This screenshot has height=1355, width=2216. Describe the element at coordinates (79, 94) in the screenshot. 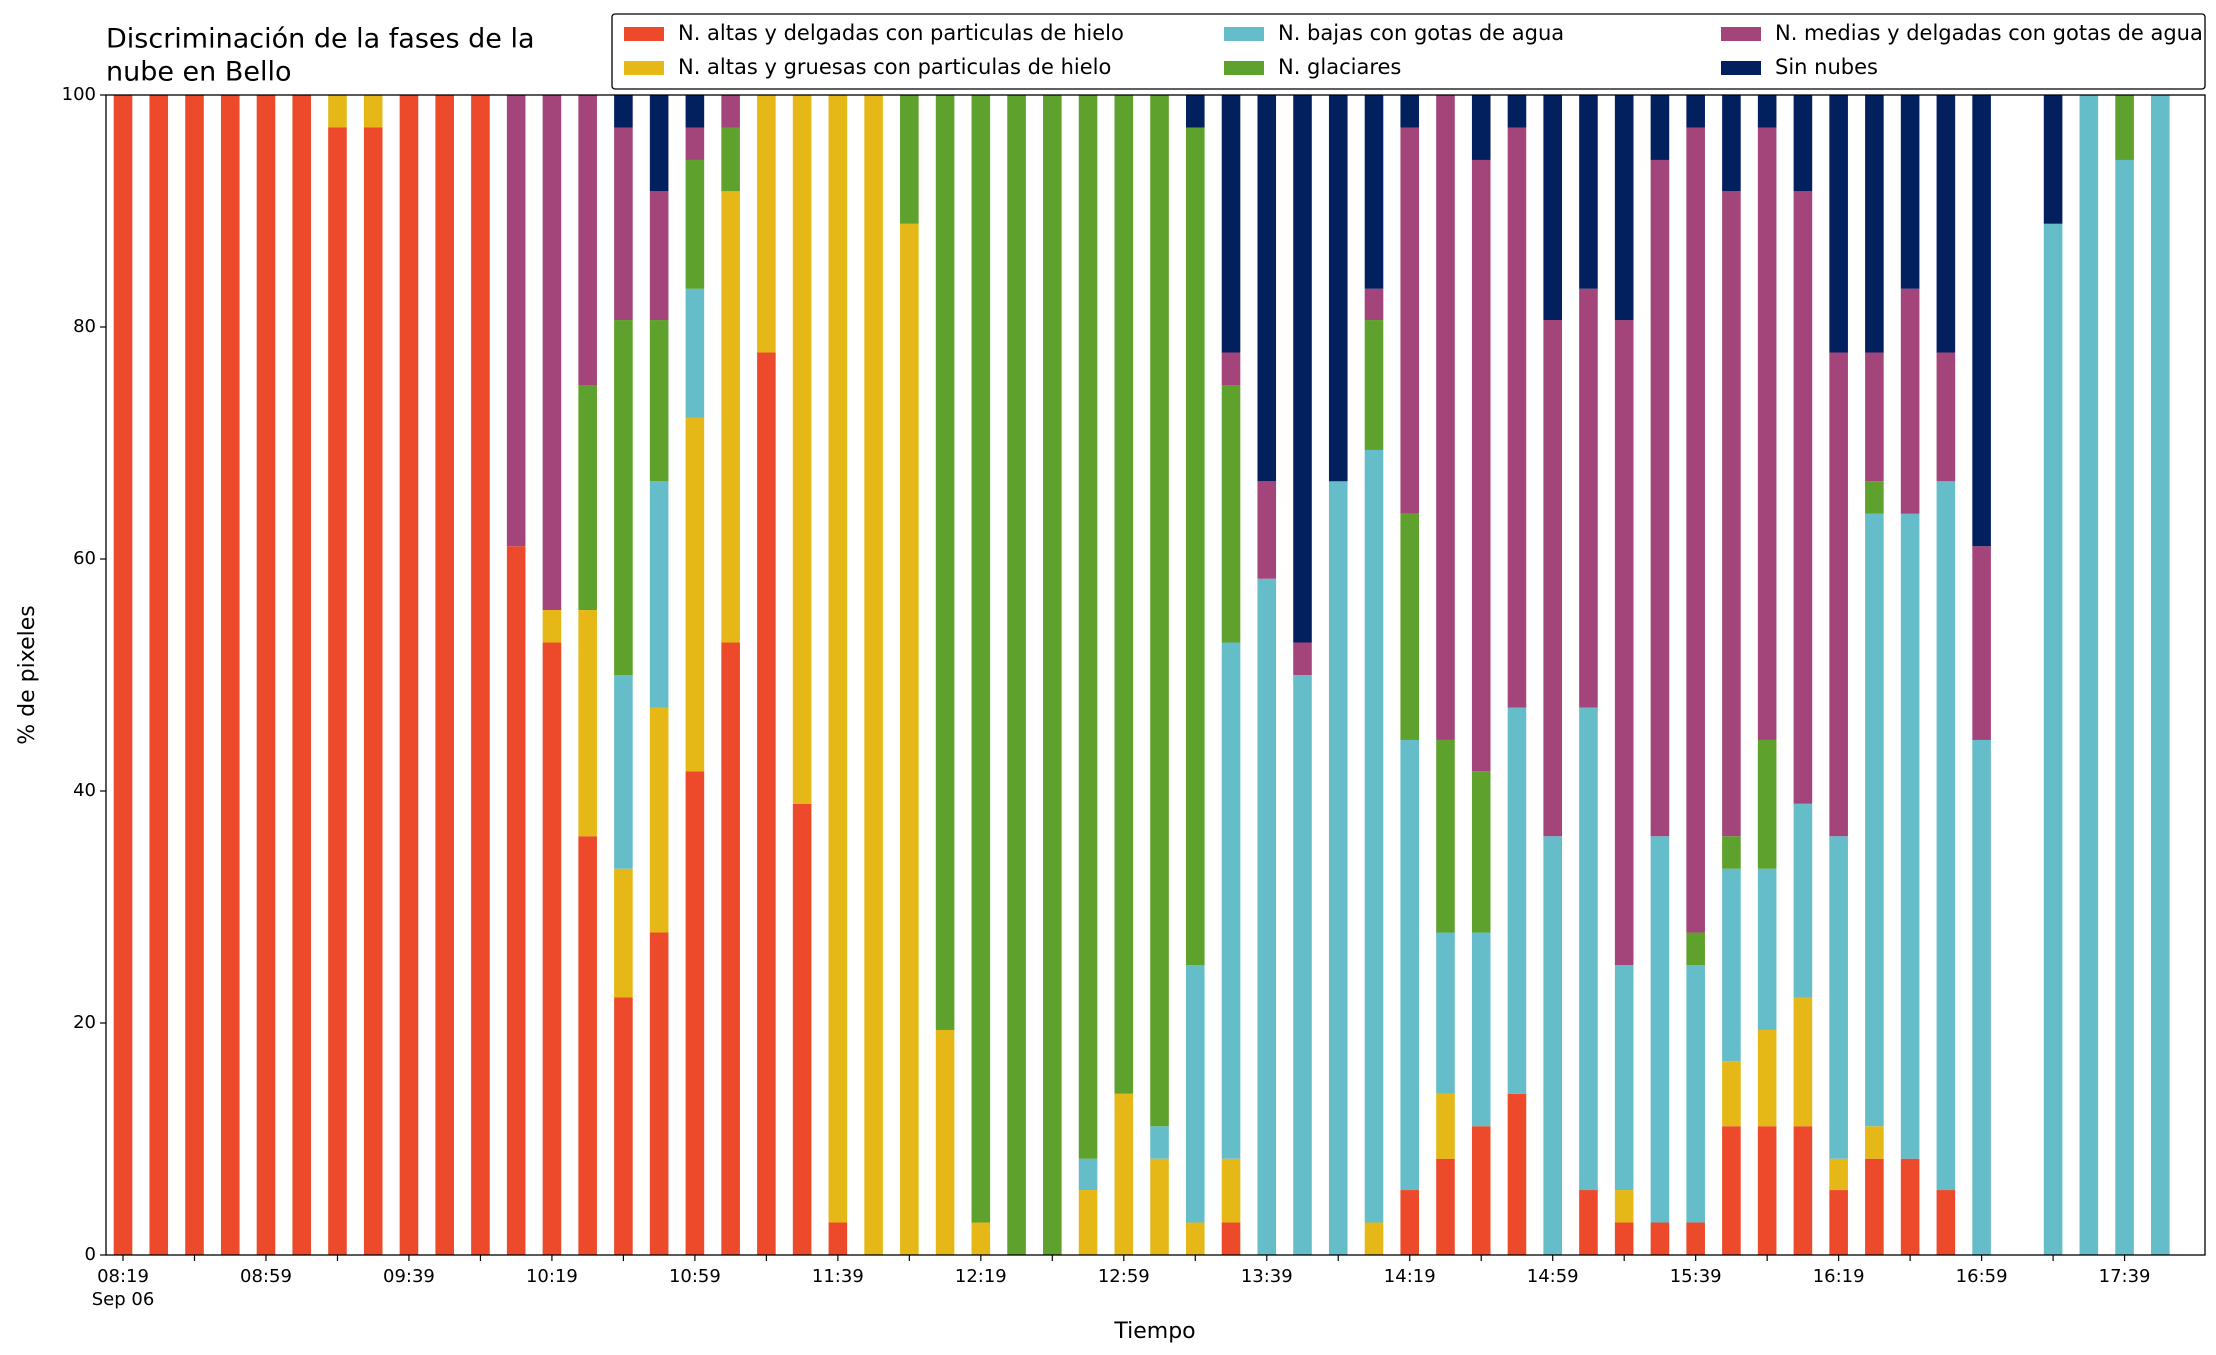

I see `y-tick-label: 100` at that location.